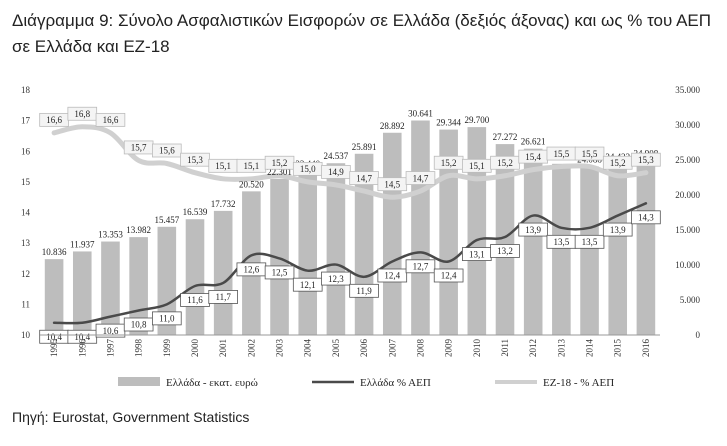  I want to click on greece-gdp-label-1999: 11,0, so click(167, 318).